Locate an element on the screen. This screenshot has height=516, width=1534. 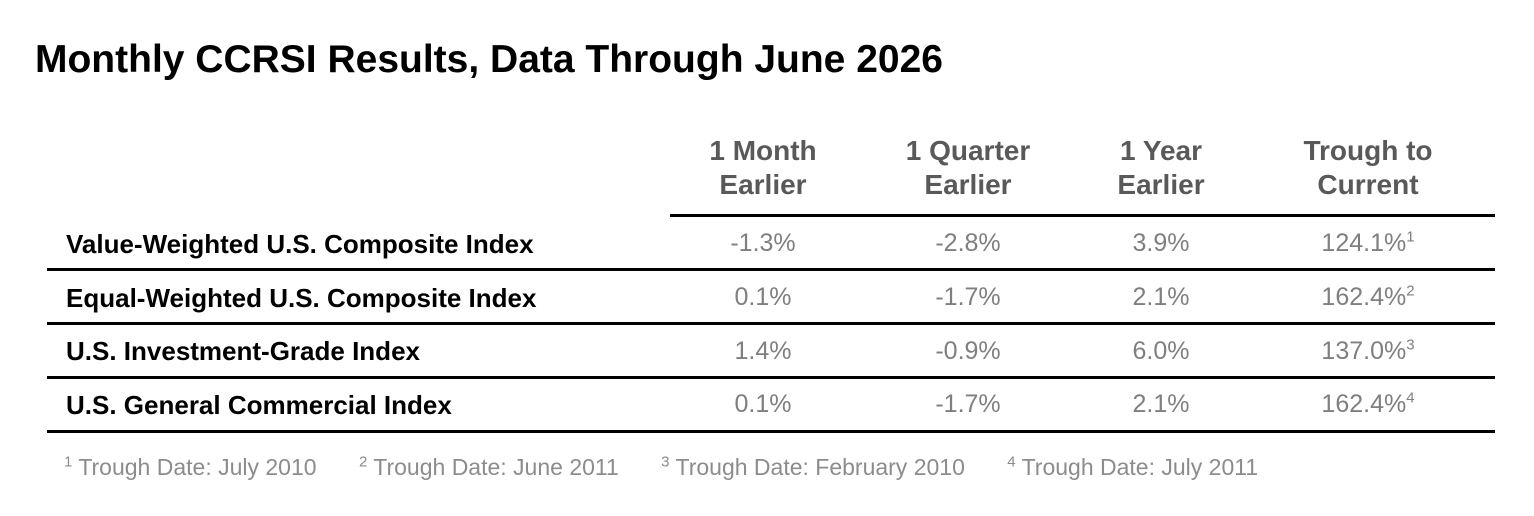
column-header-trough: Trough to Current is located at coordinates (1367, 168).